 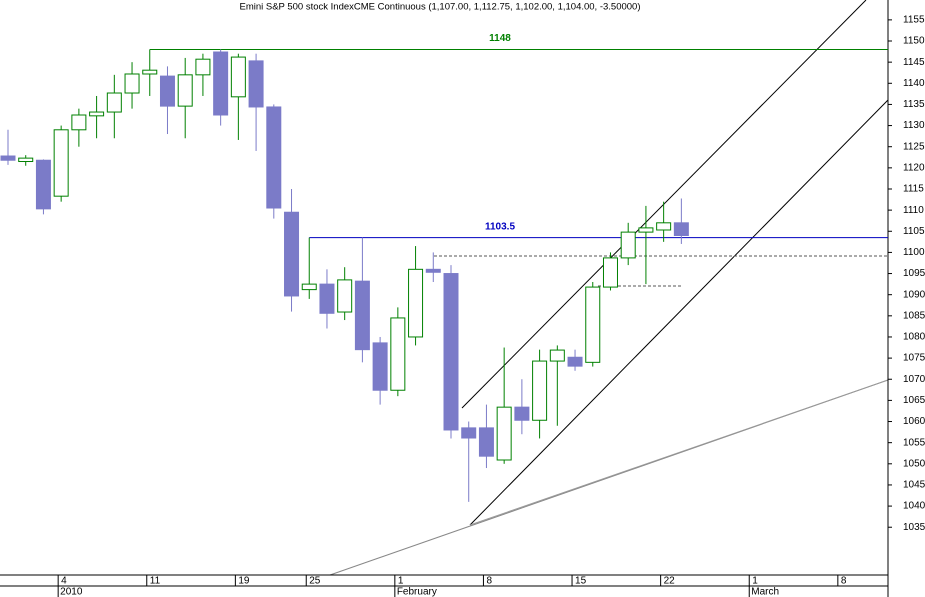 I want to click on y-tick-label: 1055, so click(x=914, y=442).